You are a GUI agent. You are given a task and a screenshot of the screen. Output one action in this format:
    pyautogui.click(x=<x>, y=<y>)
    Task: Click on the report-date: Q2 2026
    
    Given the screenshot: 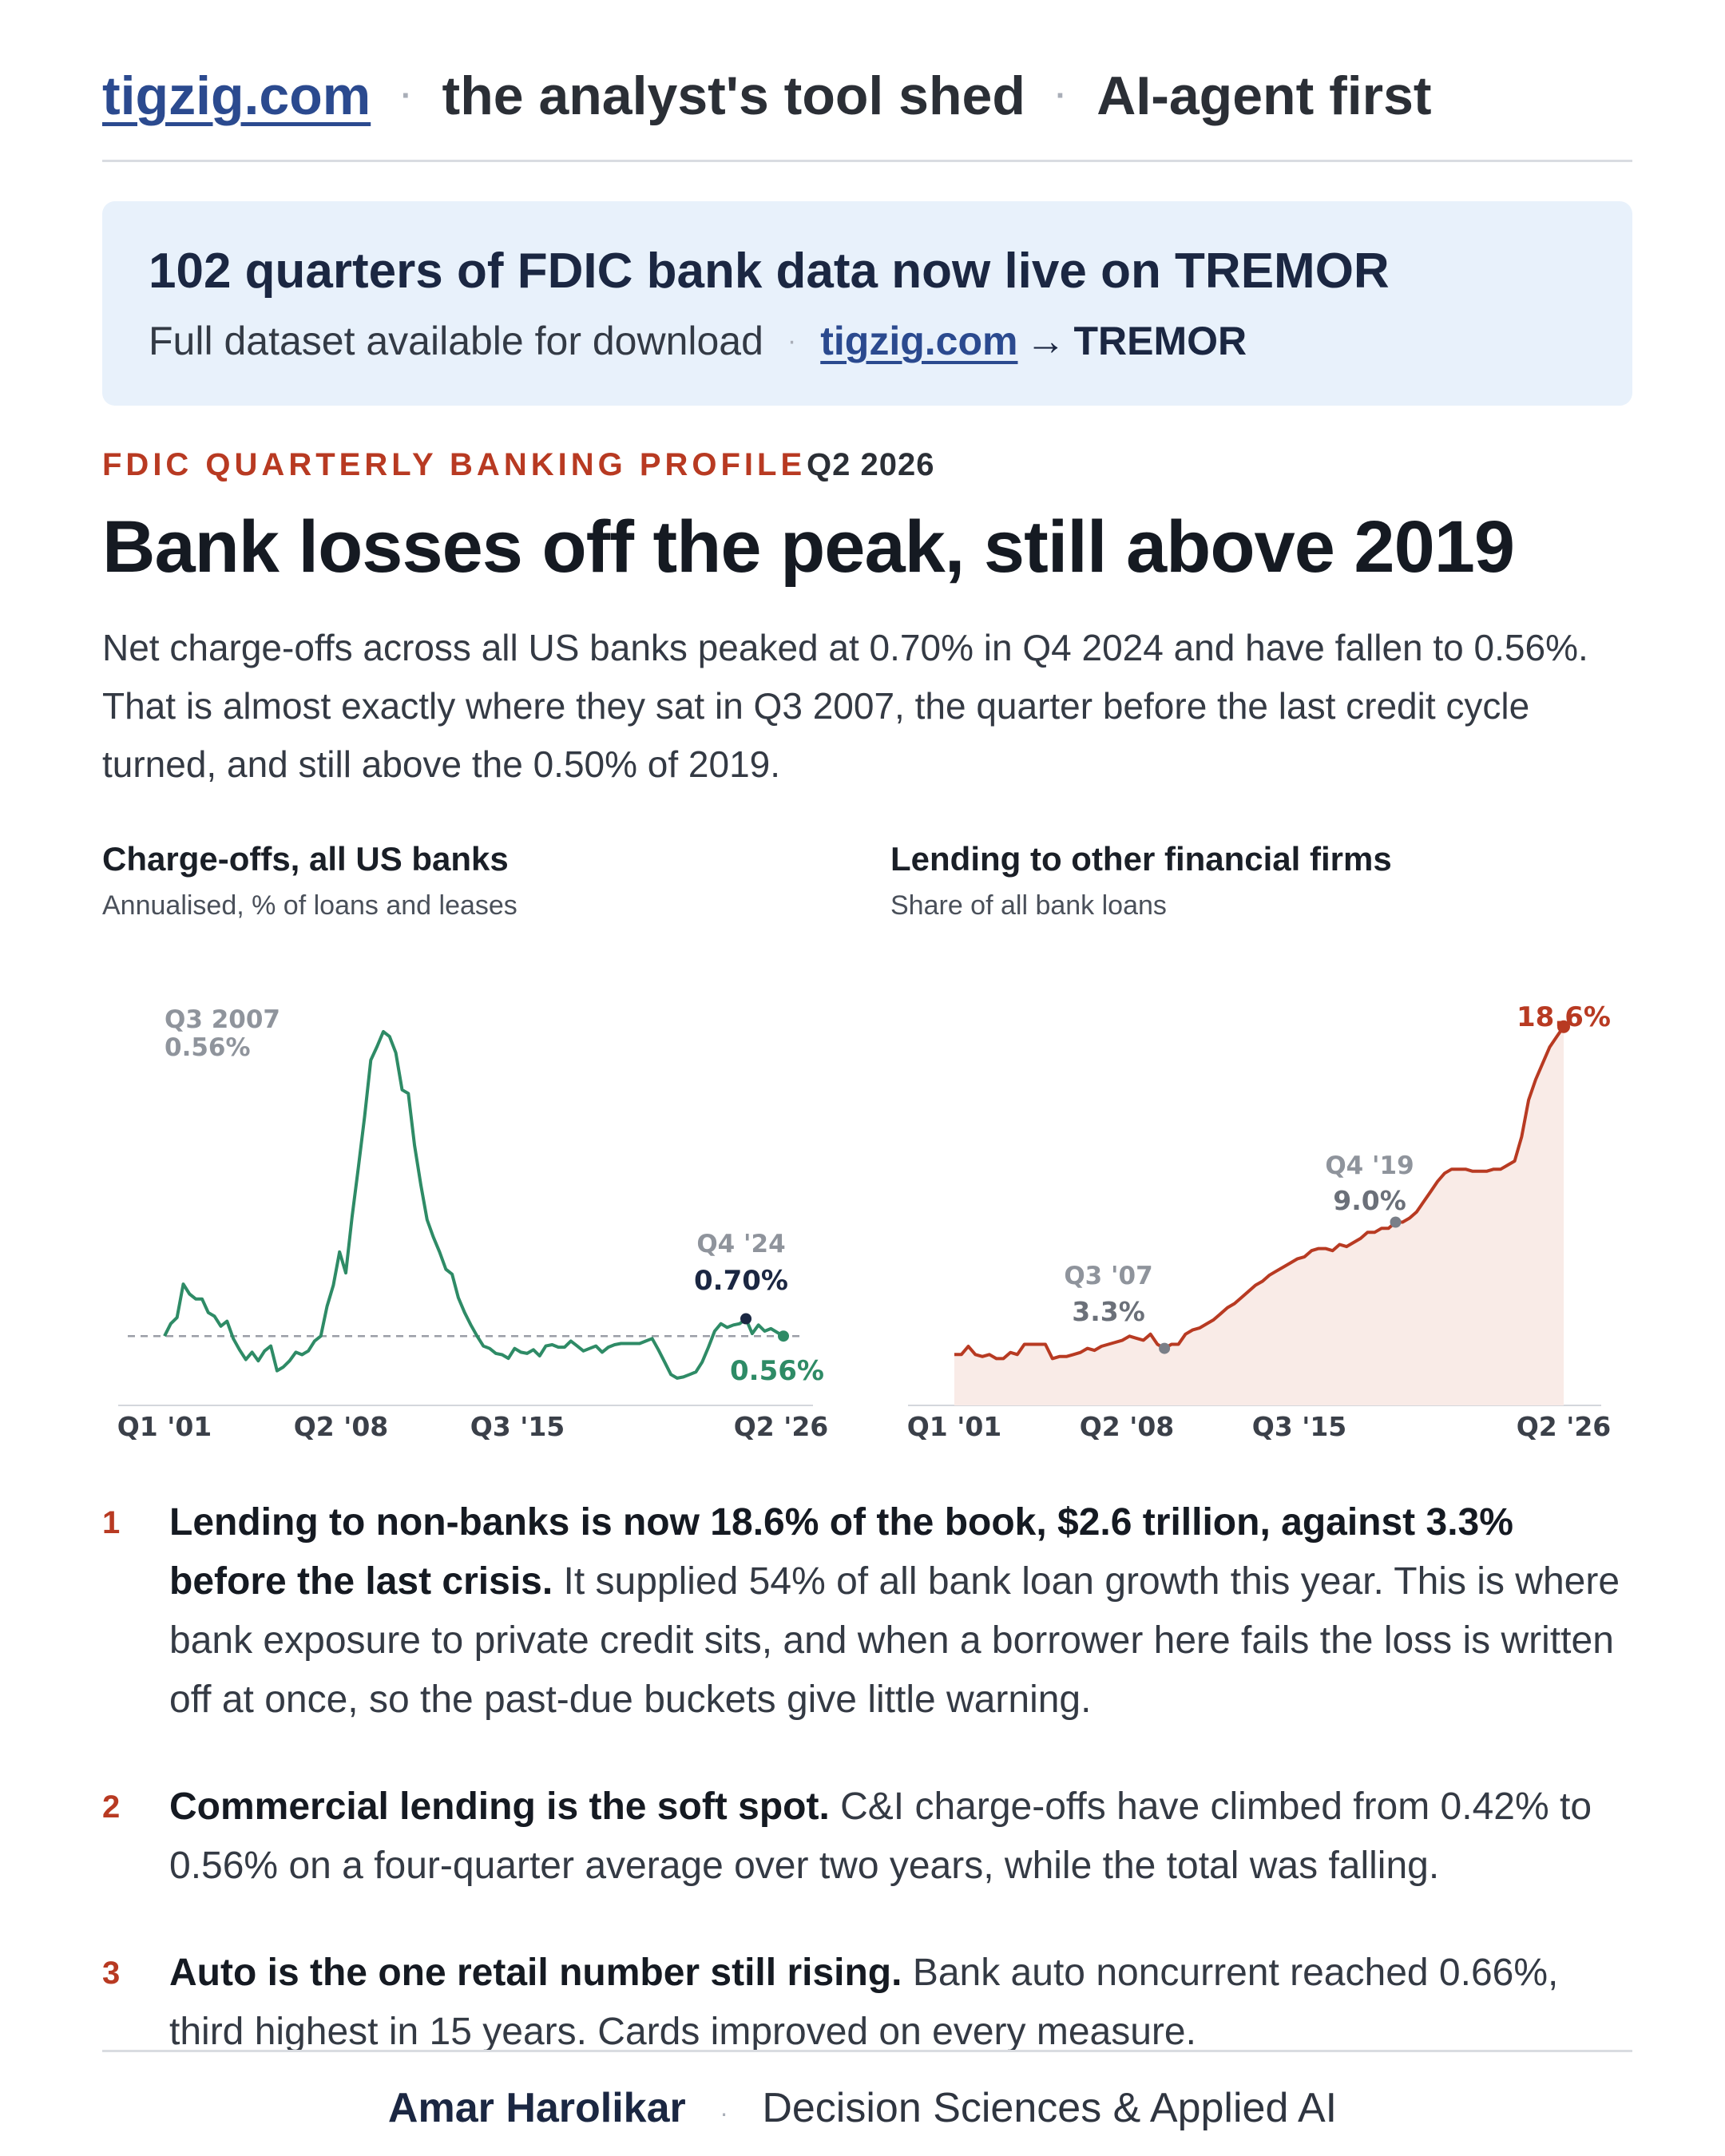 What is the action you would take?
    pyautogui.click(x=871, y=464)
    